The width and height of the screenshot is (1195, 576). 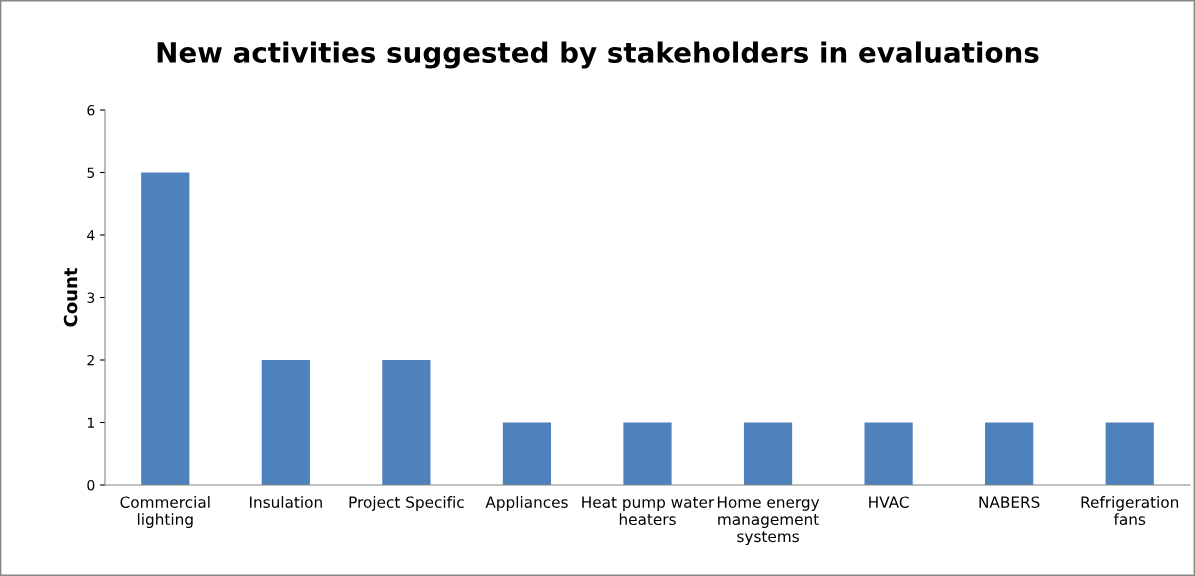 I want to click on x-tick-label: Project Specific, so click(x=406, y=503).